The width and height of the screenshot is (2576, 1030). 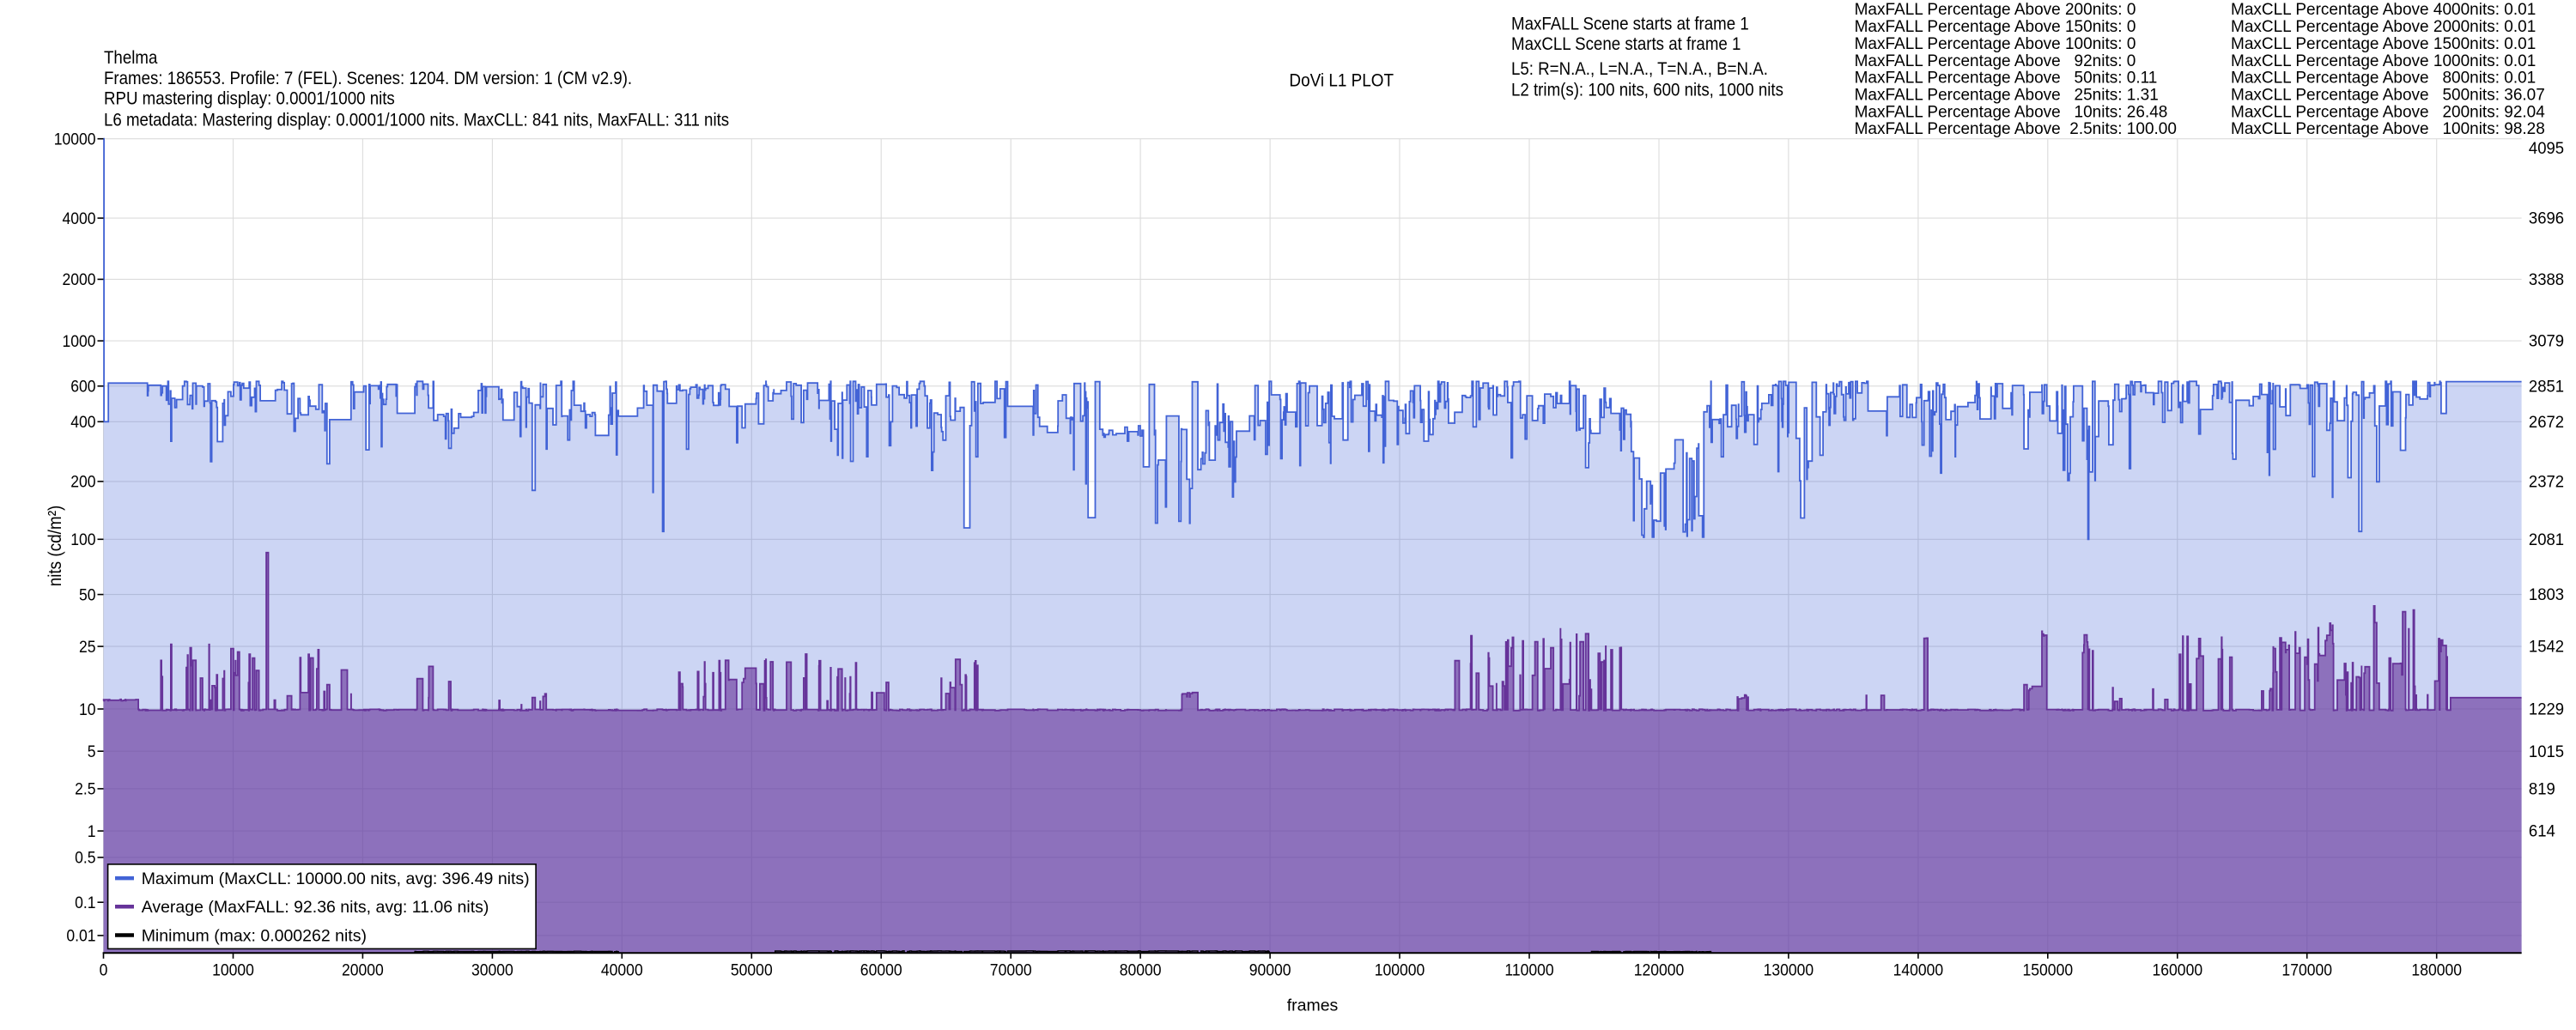 What do you see at coordinates (1630, 24) in the screenshot?
I see `svg-text:MaxFALL Scene starts at frame: MaxFALL Scene starts at frame 1` at bounding box center [1630, 24].